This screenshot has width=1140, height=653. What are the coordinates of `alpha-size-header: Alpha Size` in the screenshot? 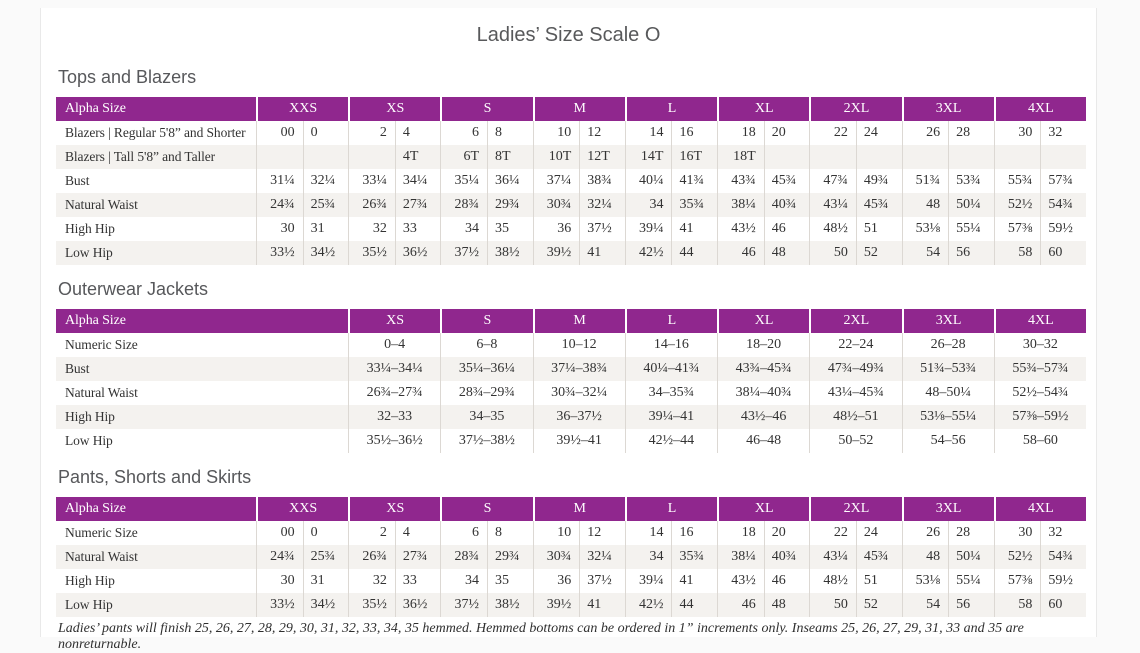 It's located at (202, 321).